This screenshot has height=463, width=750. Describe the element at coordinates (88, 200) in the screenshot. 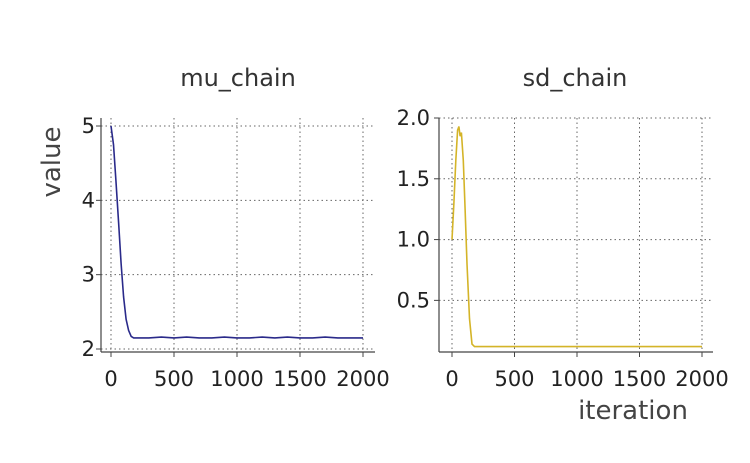

I see `y-tick-label: 4` at that location.